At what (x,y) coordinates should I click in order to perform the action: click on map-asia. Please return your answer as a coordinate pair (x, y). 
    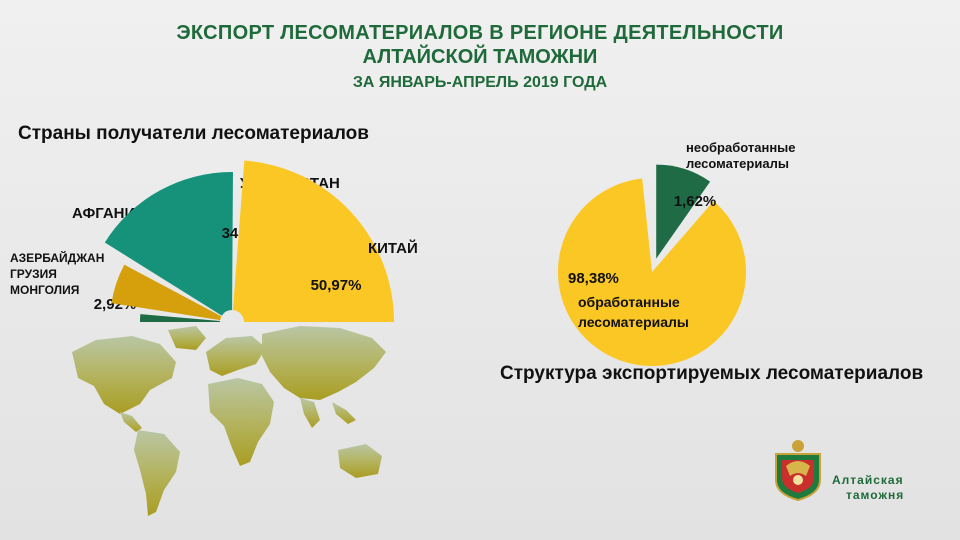
    Looking at the image, I should click on (324, 363).